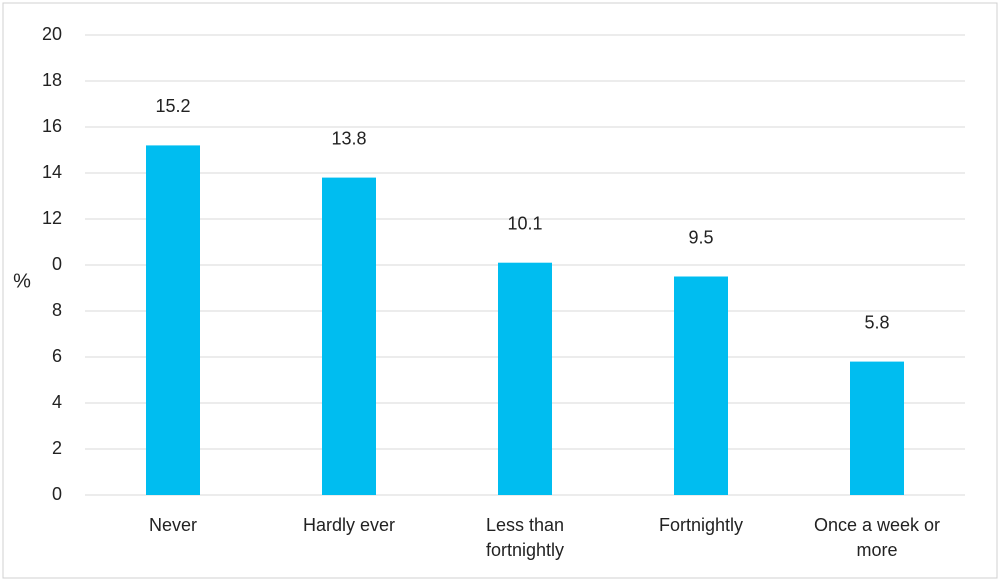 Image resolution: width=1000 pixels, height=581 pixels. I want to click on y-tick-label: 12, so click(52, 218).